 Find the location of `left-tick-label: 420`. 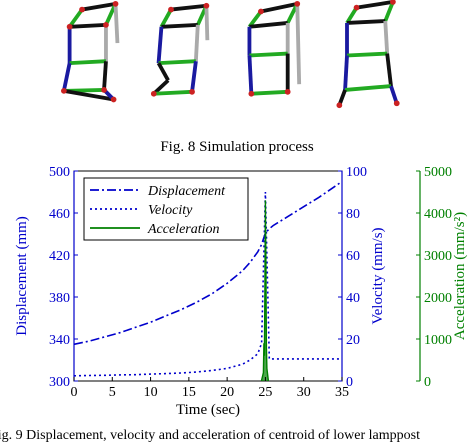

left-tick-label: 420 is located at coordinates (59, 256).